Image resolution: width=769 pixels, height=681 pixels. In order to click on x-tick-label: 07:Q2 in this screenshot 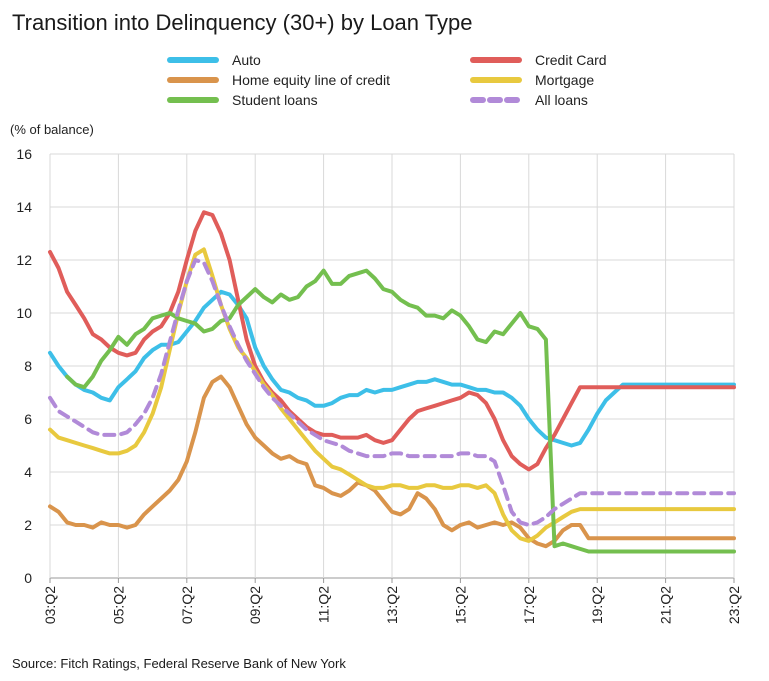, I will do `click(187, 605)`.